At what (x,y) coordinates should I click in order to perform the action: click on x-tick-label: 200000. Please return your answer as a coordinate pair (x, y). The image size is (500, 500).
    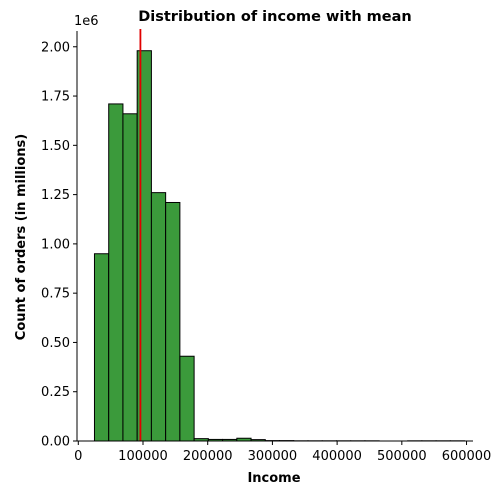
    Looking at the image, I should click on (208, 456).